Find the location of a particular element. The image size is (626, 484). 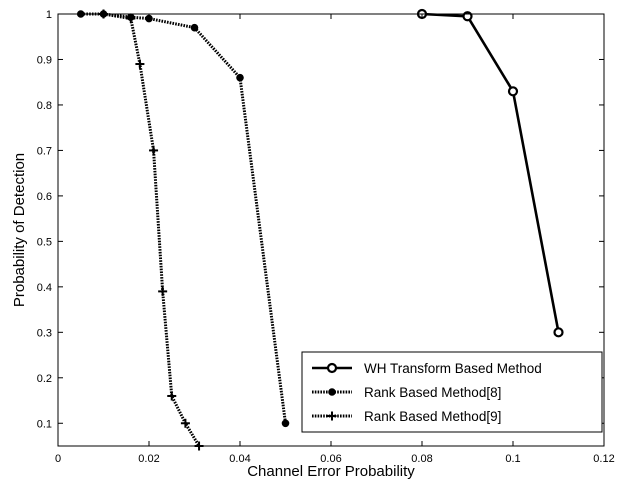

x-tick-label: 0.04 is located at coordinates (239, 459).